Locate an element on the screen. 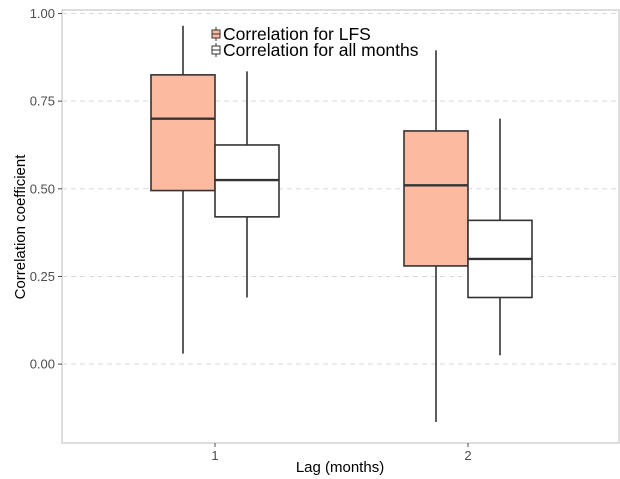  y-tick-label: 0.00 is located at coordinates (42, 364).